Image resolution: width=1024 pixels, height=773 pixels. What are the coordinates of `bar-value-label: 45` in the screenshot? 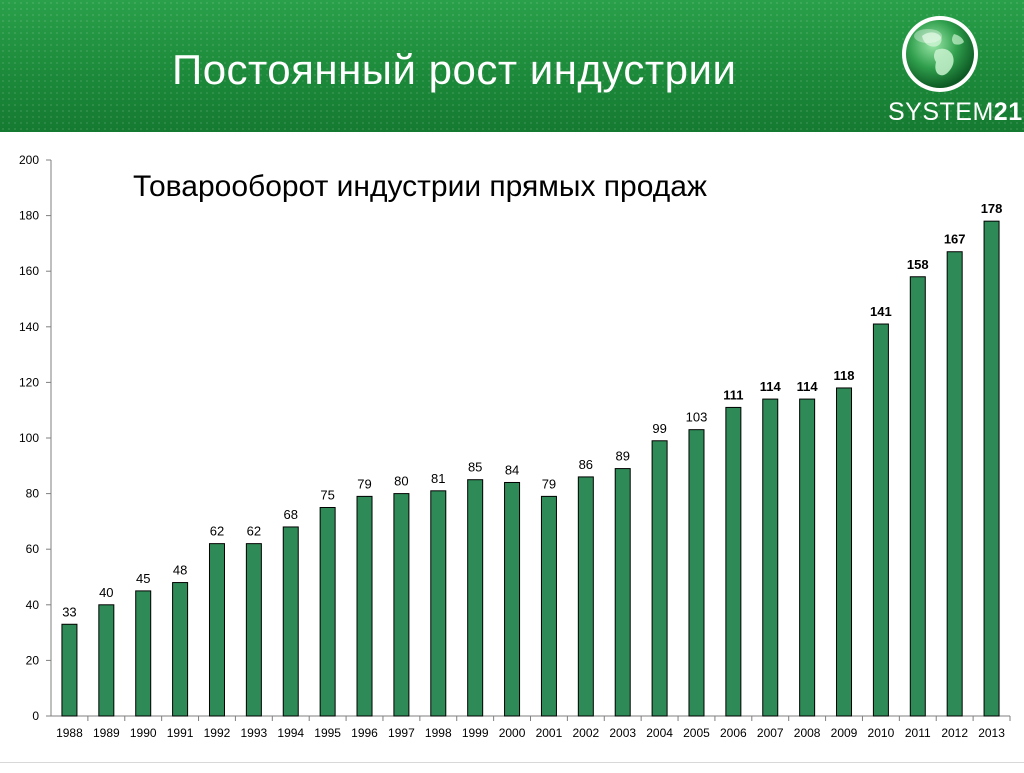 It's located at (143, 578).